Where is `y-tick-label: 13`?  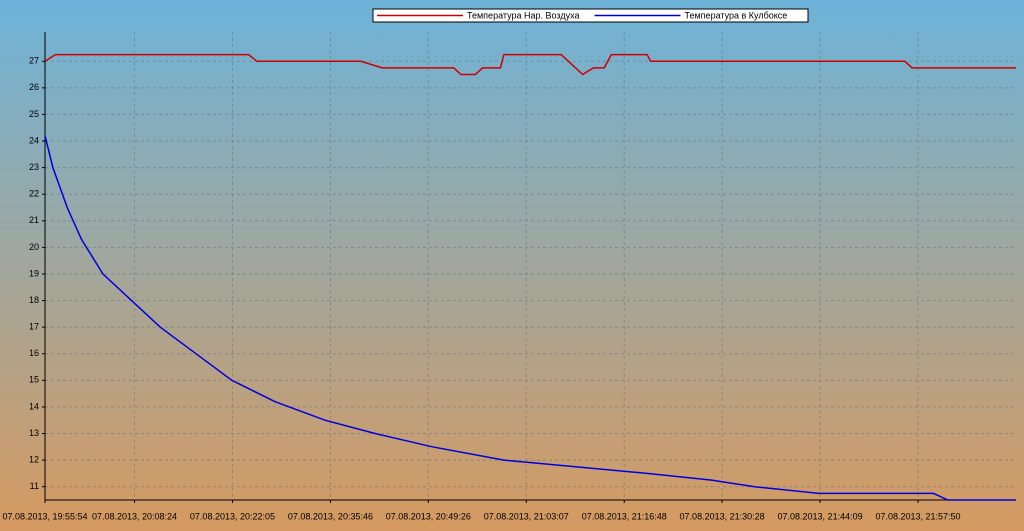
y-tick-label: 13 is located at coordinates (34, 433).